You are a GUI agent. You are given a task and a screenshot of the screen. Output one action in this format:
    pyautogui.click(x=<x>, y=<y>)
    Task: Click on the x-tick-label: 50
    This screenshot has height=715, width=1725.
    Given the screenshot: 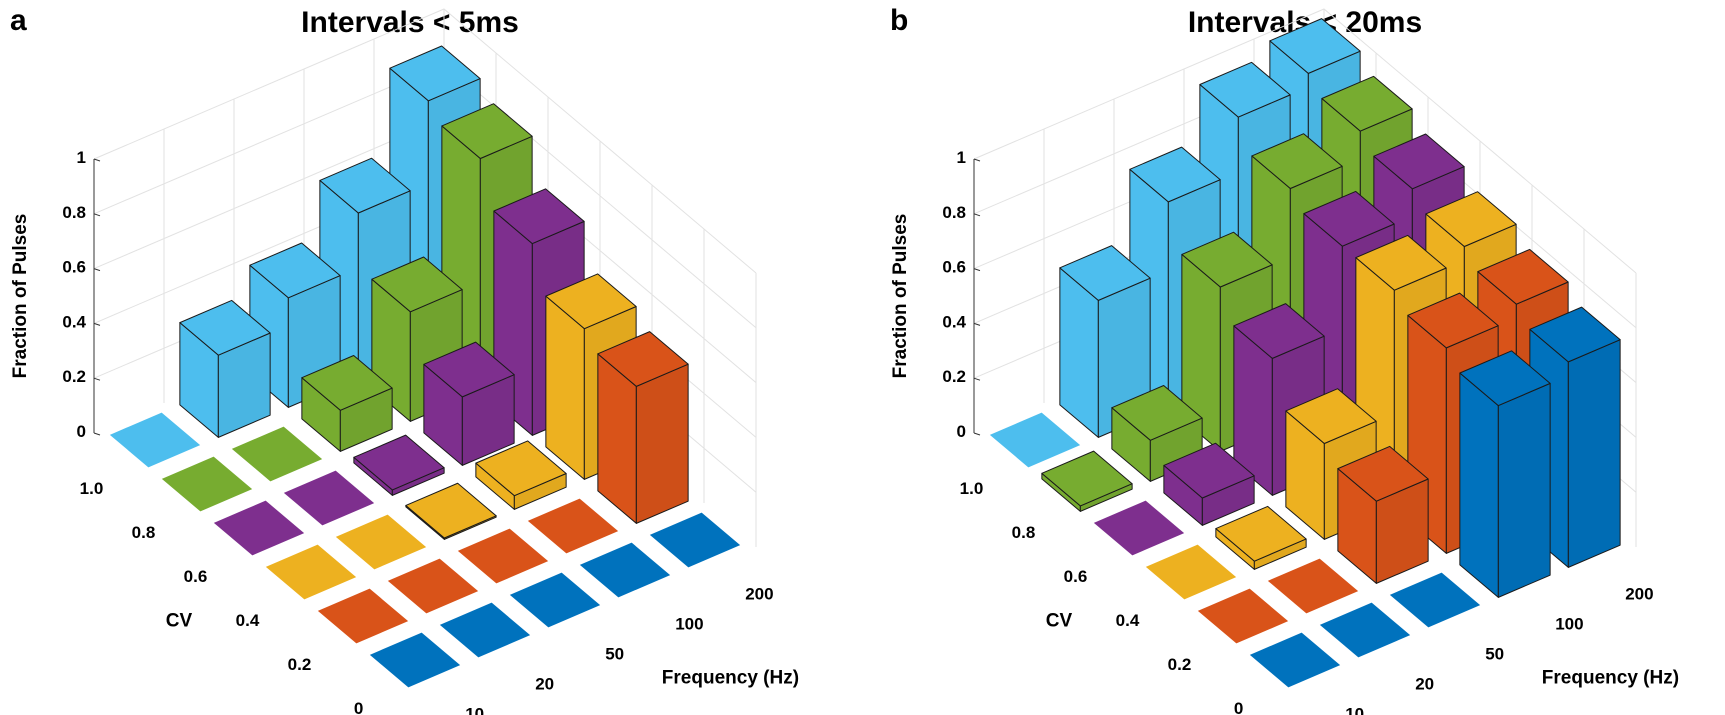 What is the action you would take?
    pyautogui.click(x=614, y=653)
    